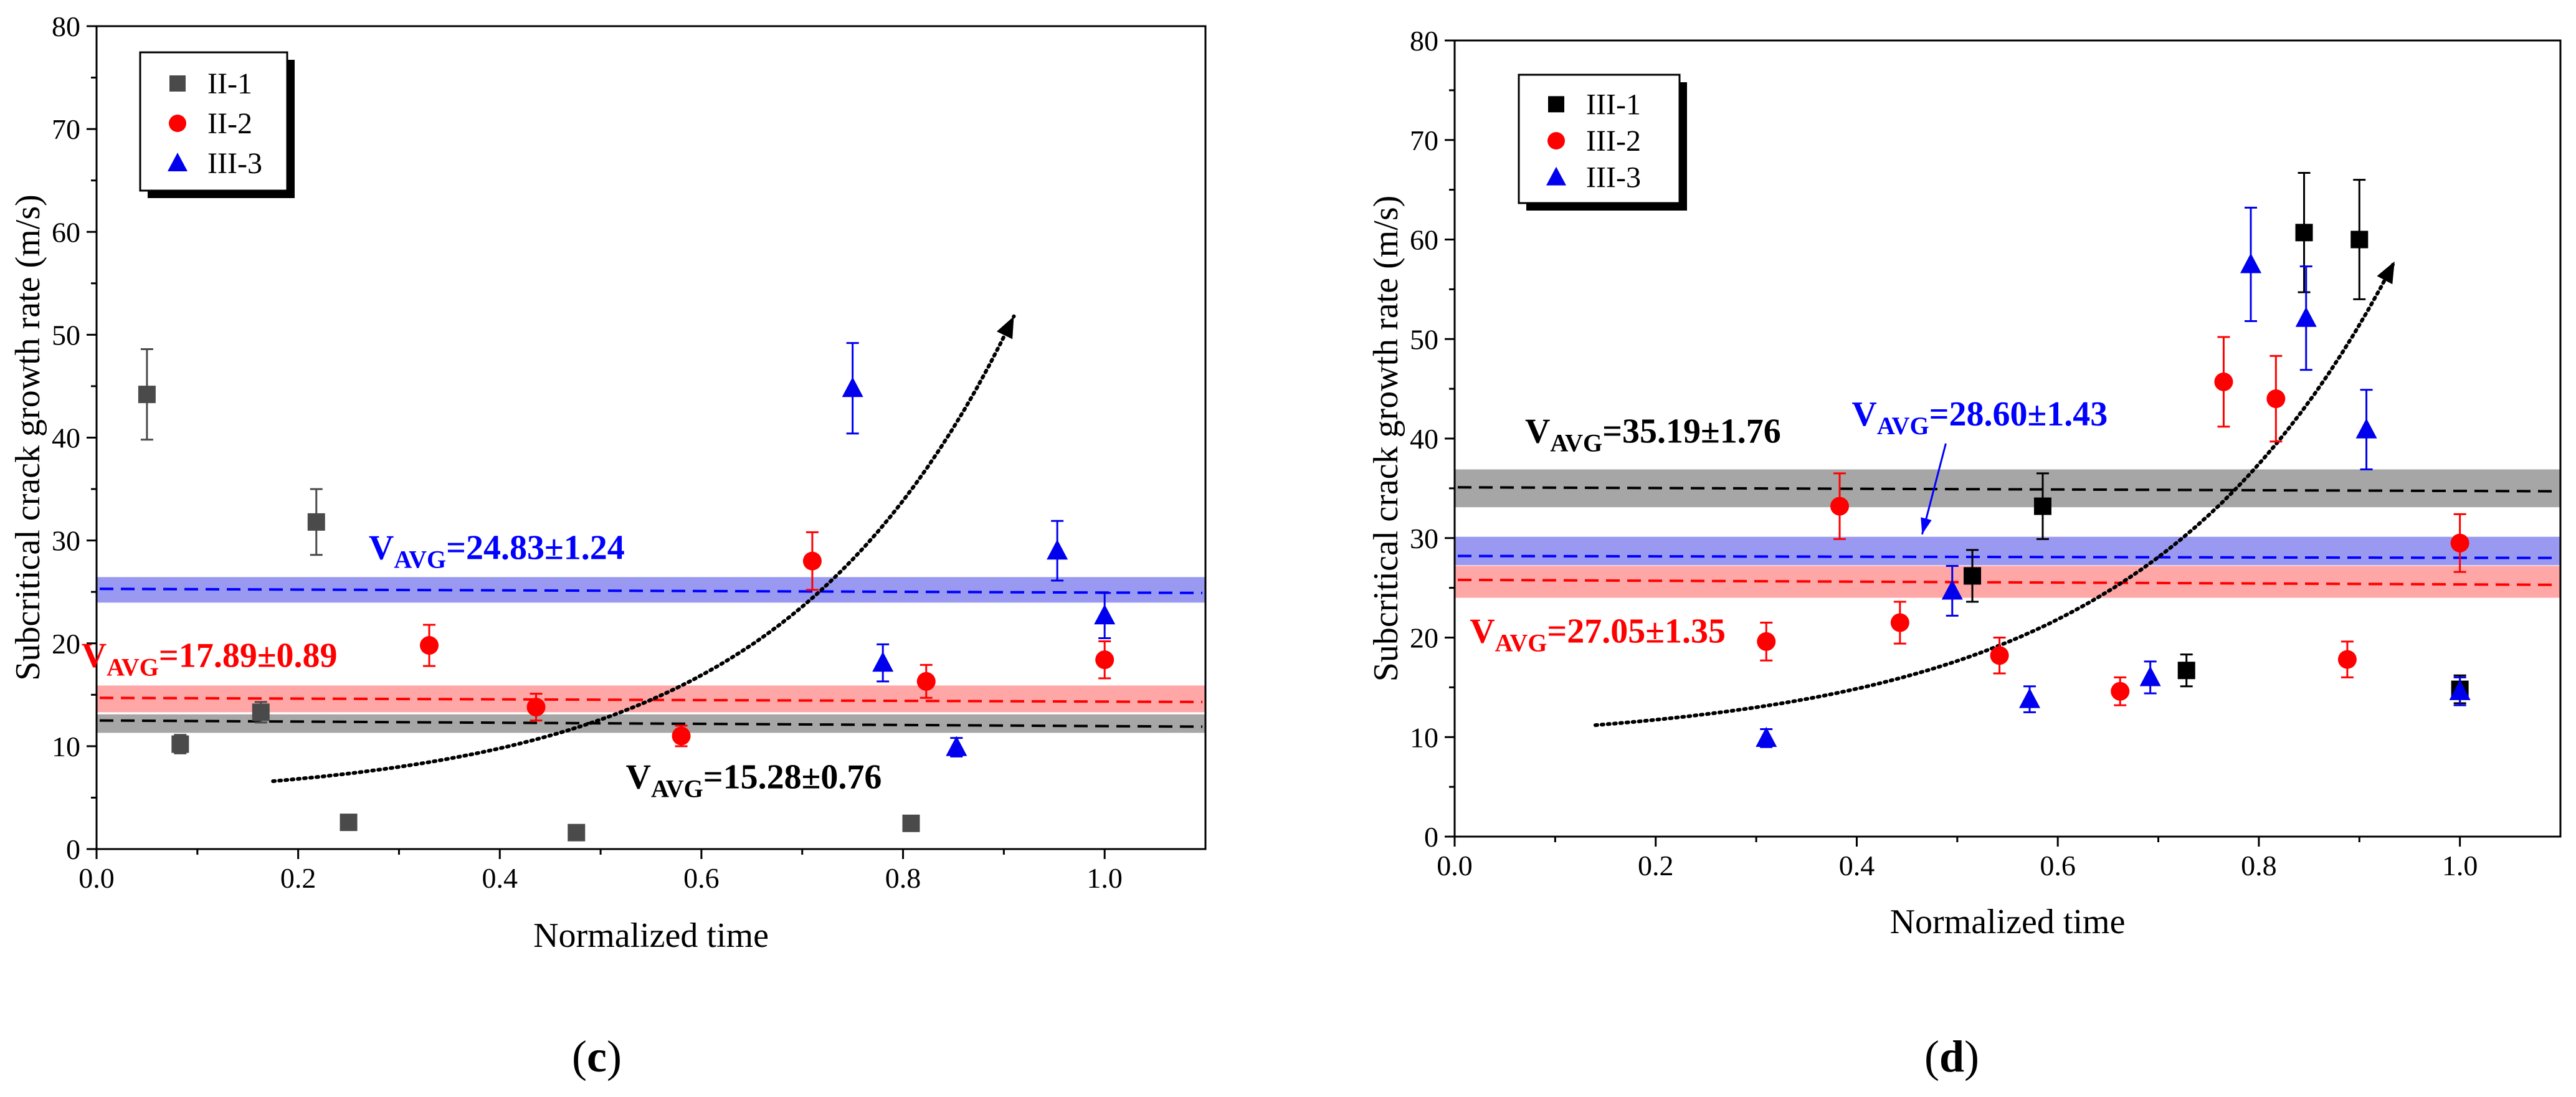  I want to click on legend: II-1 II-2 III-3, so click(217, 125).